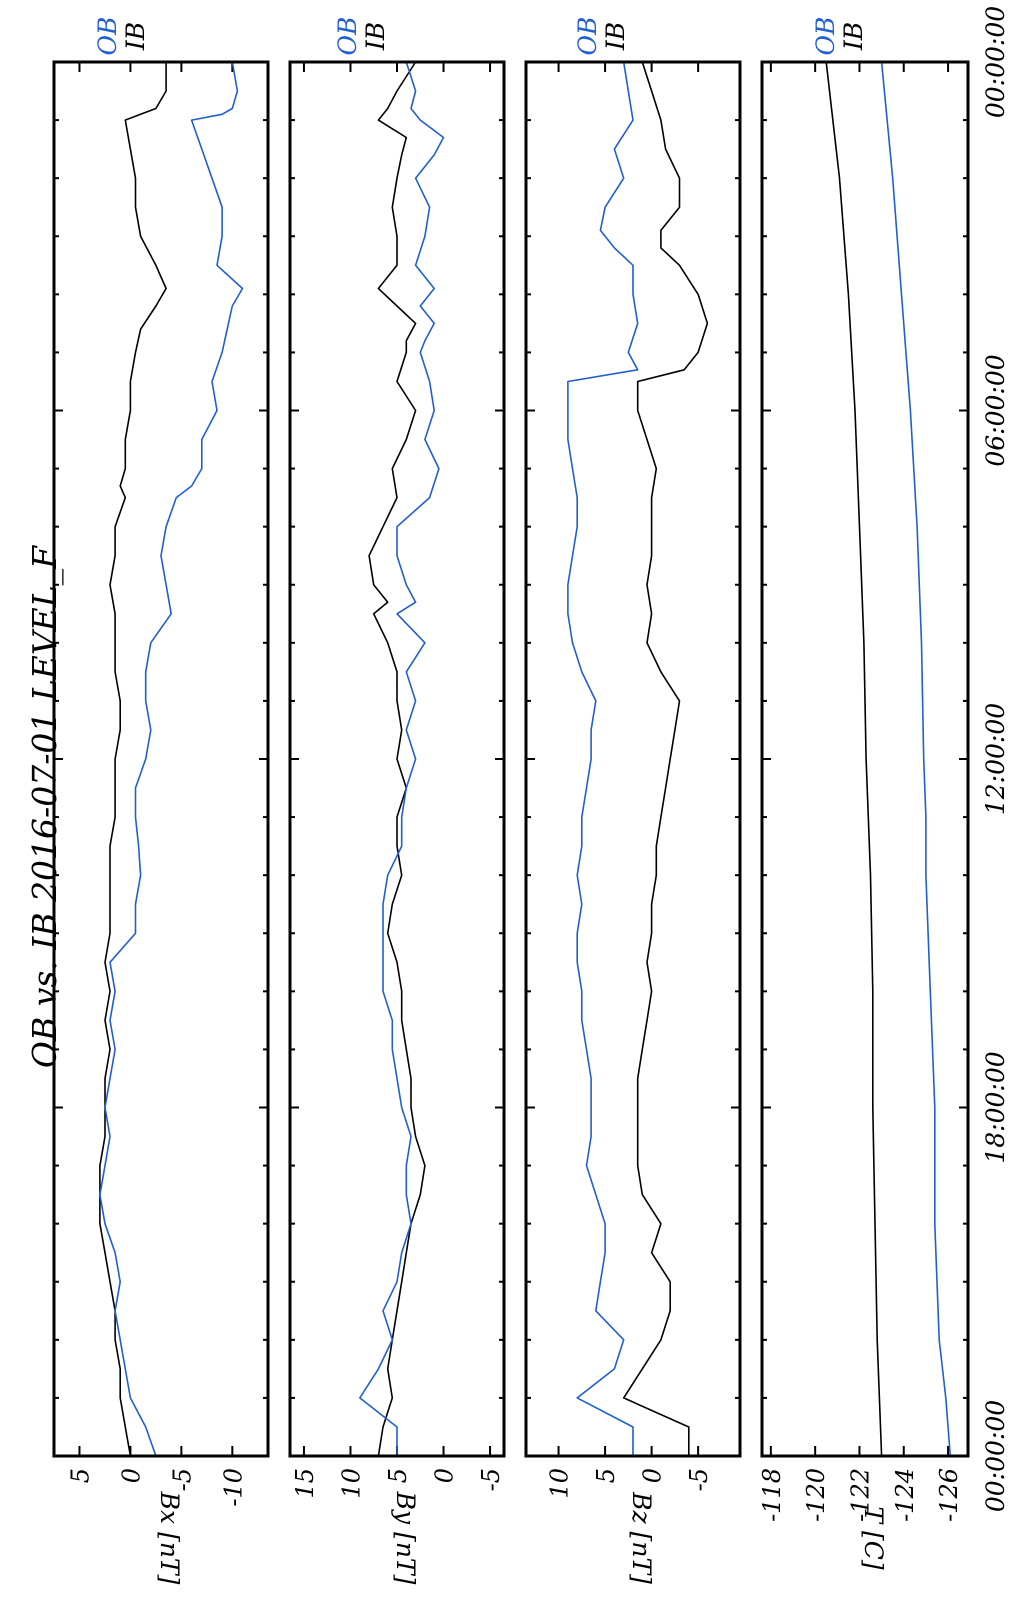  I want to click on time-tick-label: 12:00:00, so click(995, 759).